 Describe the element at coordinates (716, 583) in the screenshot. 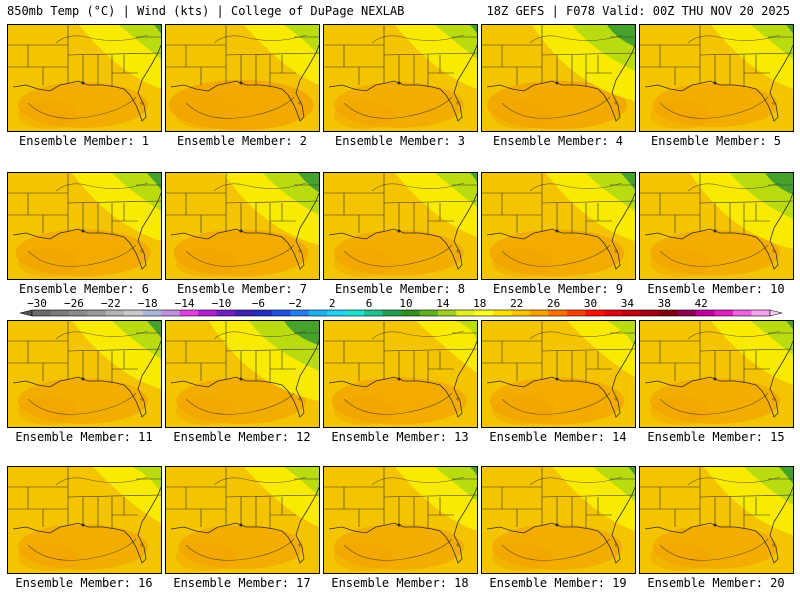

I see `ensemble-member-label: Ensemble Member: 20` at that location.